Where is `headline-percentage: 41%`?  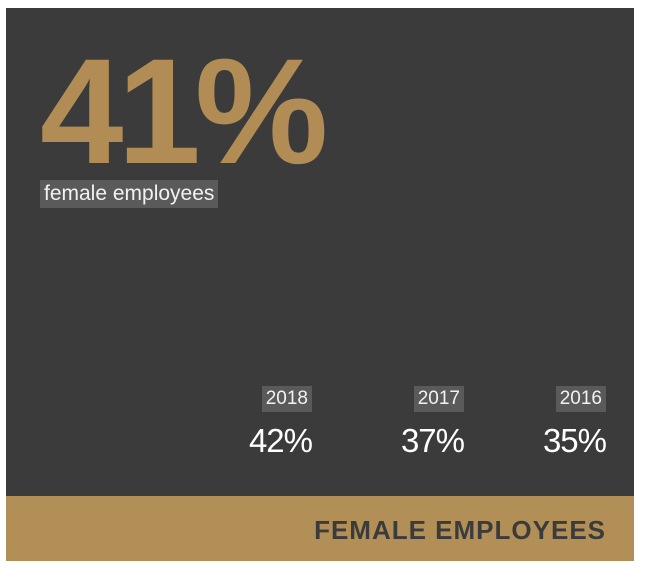 headline-percentage: 41% is located at coordinates (184, 111).